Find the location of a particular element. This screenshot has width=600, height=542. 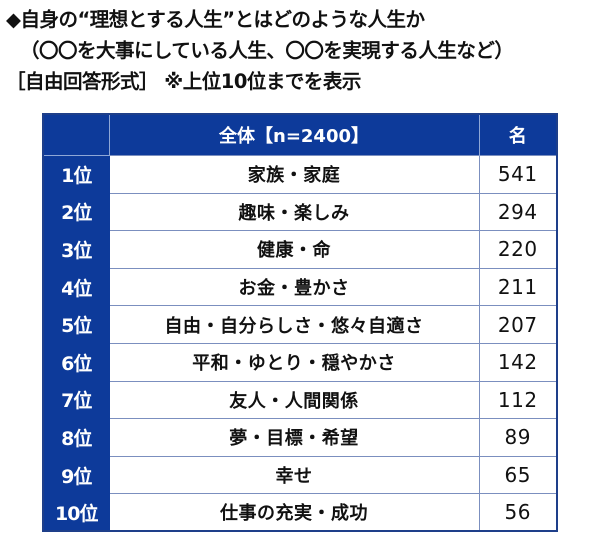

item-cell: 健康・命 is located at coordinates (294, 249).